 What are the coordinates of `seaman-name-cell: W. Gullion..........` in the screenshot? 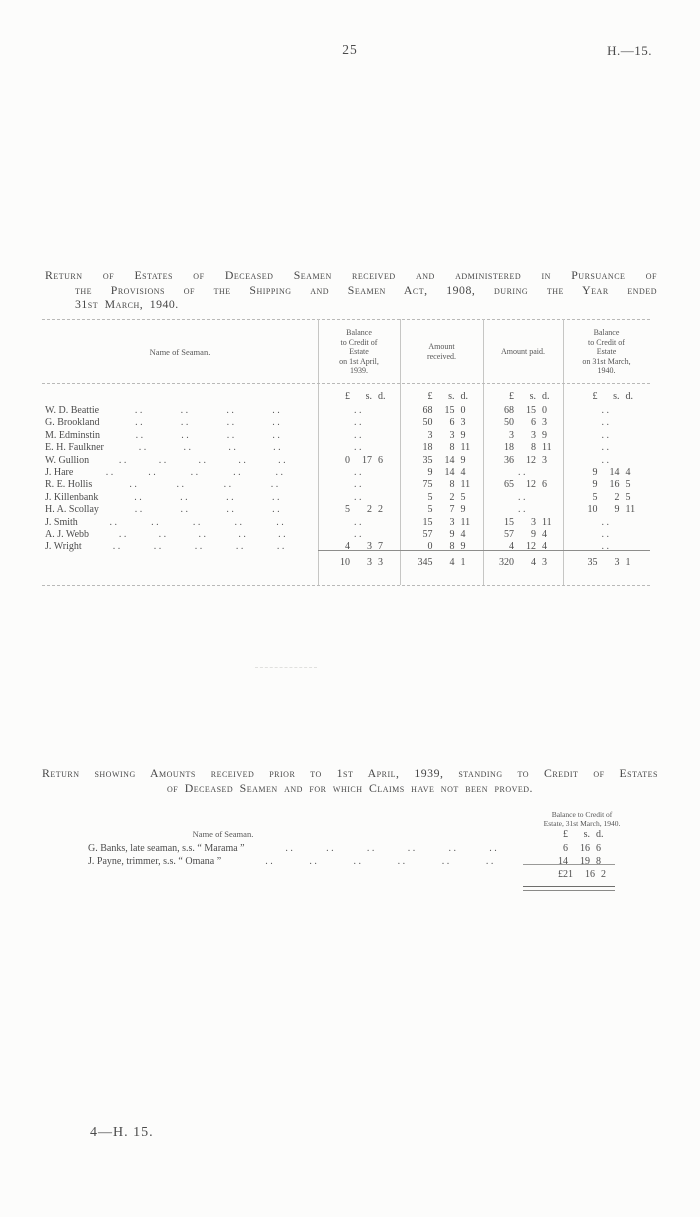 It's located at (180, 461).